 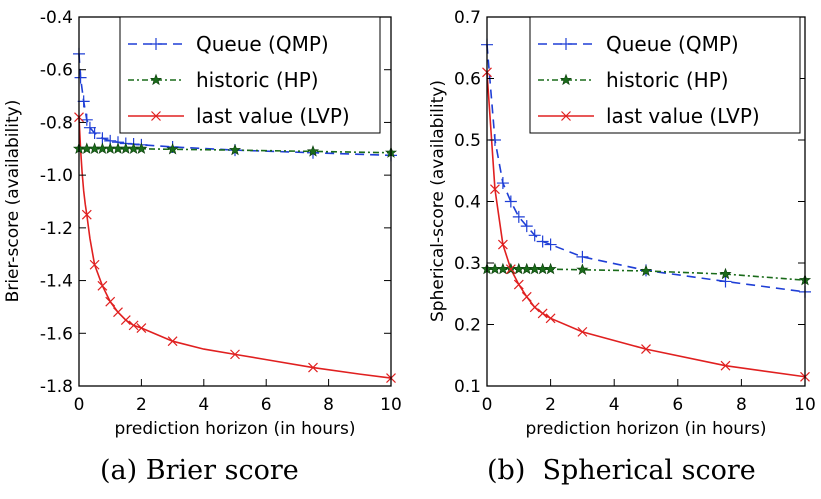 What do you see at coordinates (56, 123) in the screenshot?
I see `y-tick-label: -0.8` at bounding box center [56, 123].